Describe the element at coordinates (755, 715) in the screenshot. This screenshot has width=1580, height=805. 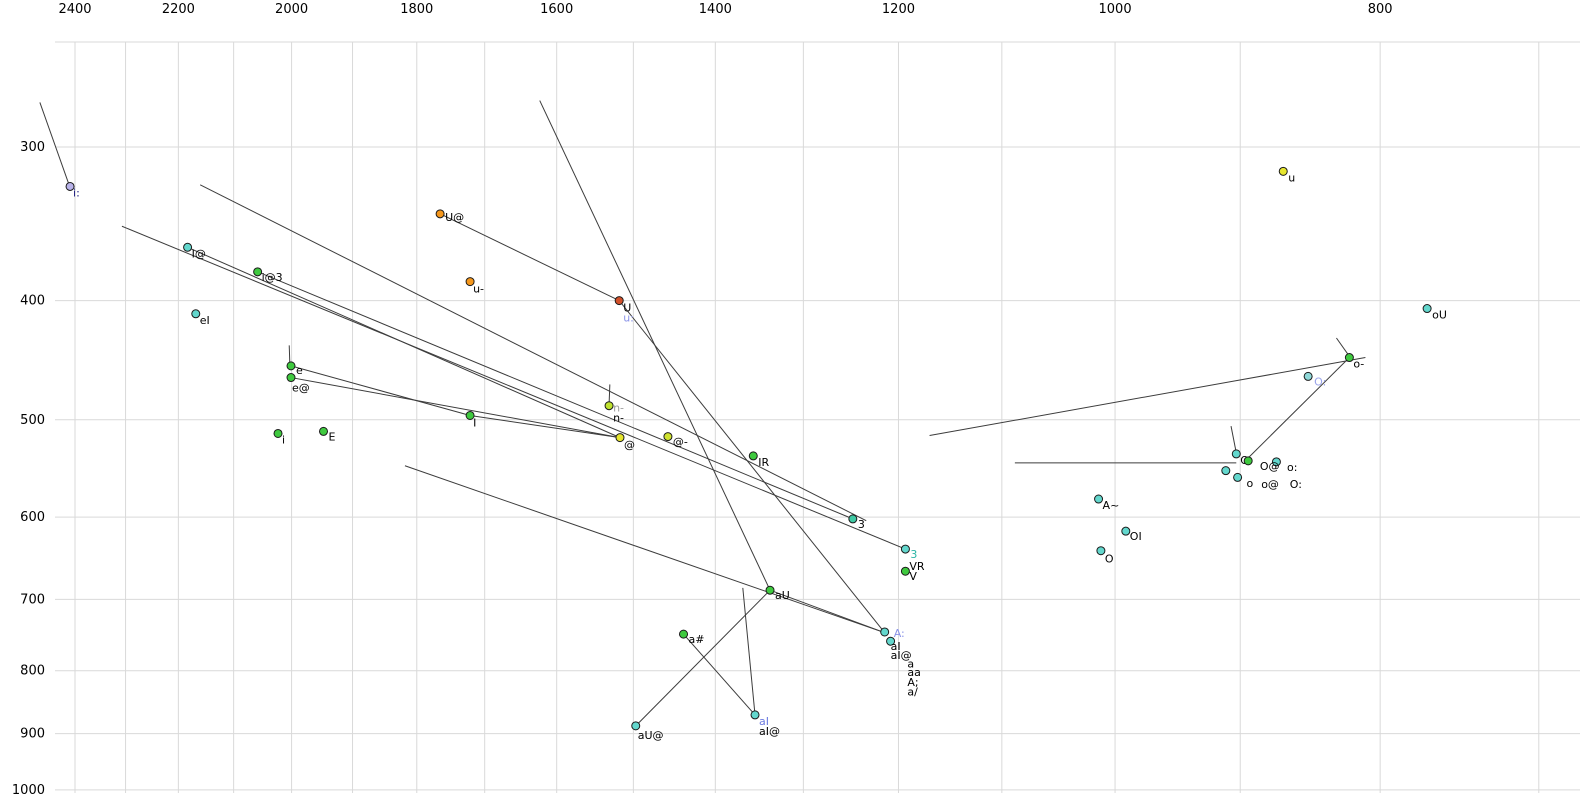
I see `data-point-aI` at that location.